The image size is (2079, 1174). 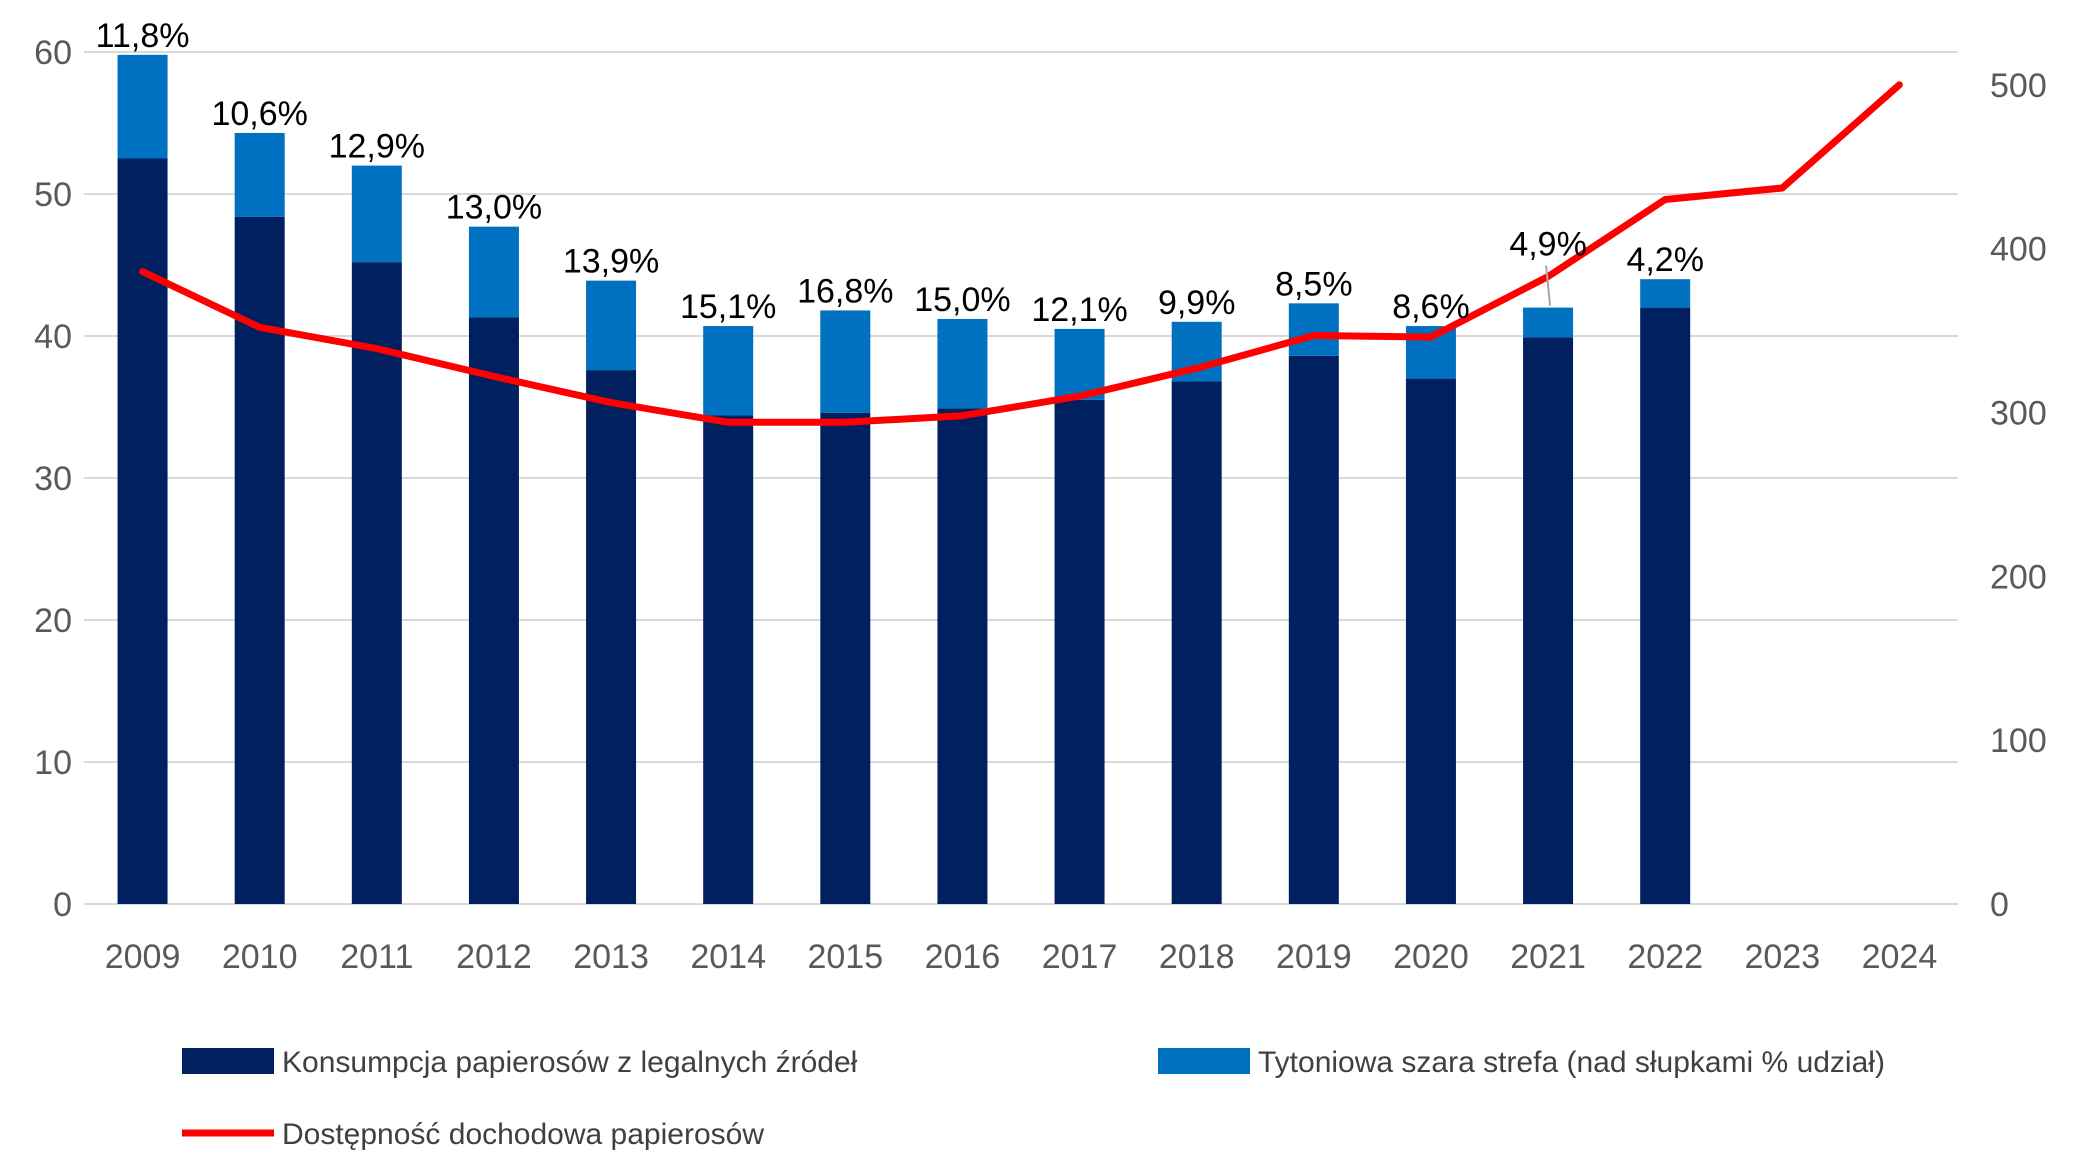 I want to click on x-axis-tick-label: 2013, so click(x=611, y=957).